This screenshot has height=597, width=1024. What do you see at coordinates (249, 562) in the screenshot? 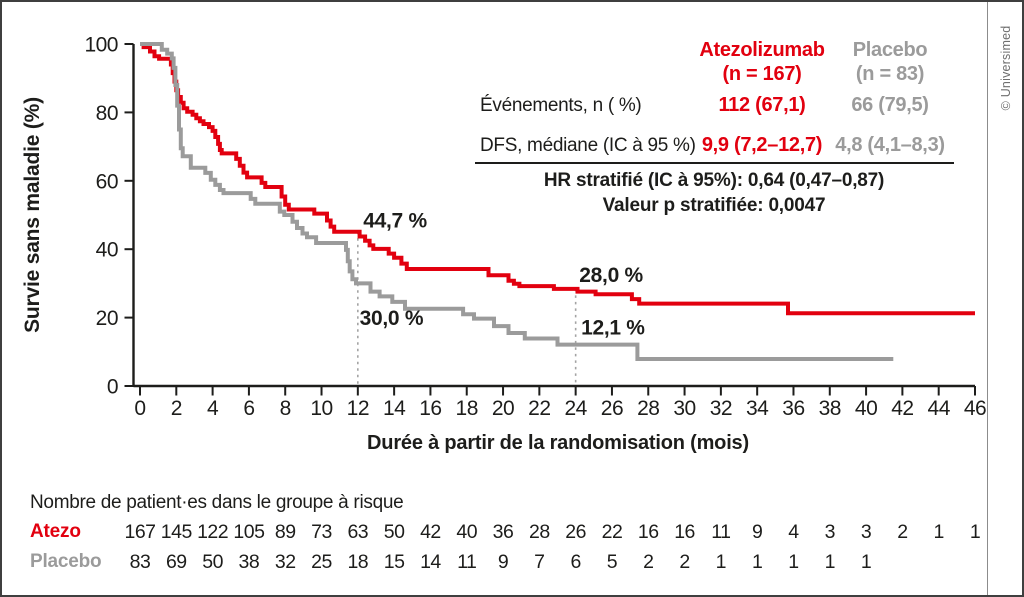
I see `risk-count: 38` at bounding box center [249, 562].